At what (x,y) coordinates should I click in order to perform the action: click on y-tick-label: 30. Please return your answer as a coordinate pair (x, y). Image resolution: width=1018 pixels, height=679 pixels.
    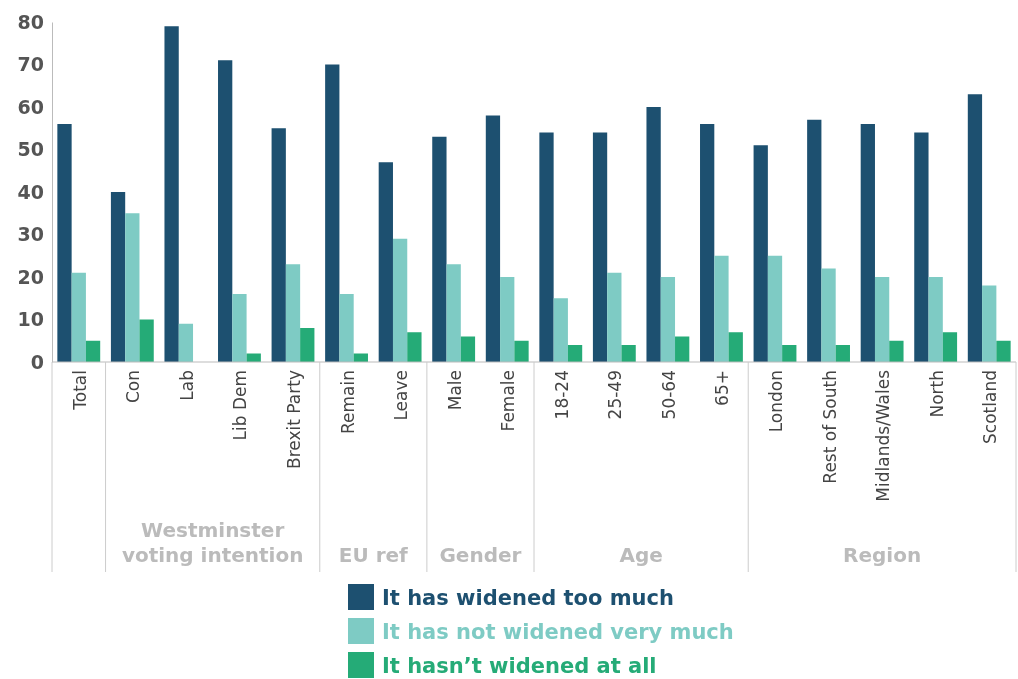
    Looking at the image, I should click on (30, 234).